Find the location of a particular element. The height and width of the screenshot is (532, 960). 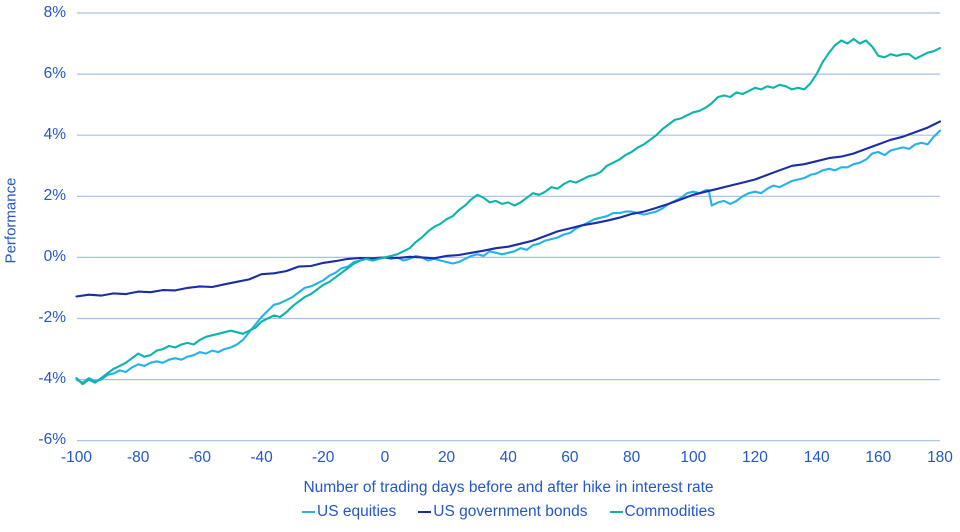

legend-item-us-equities: US equities is located at coordinates (349, 512).